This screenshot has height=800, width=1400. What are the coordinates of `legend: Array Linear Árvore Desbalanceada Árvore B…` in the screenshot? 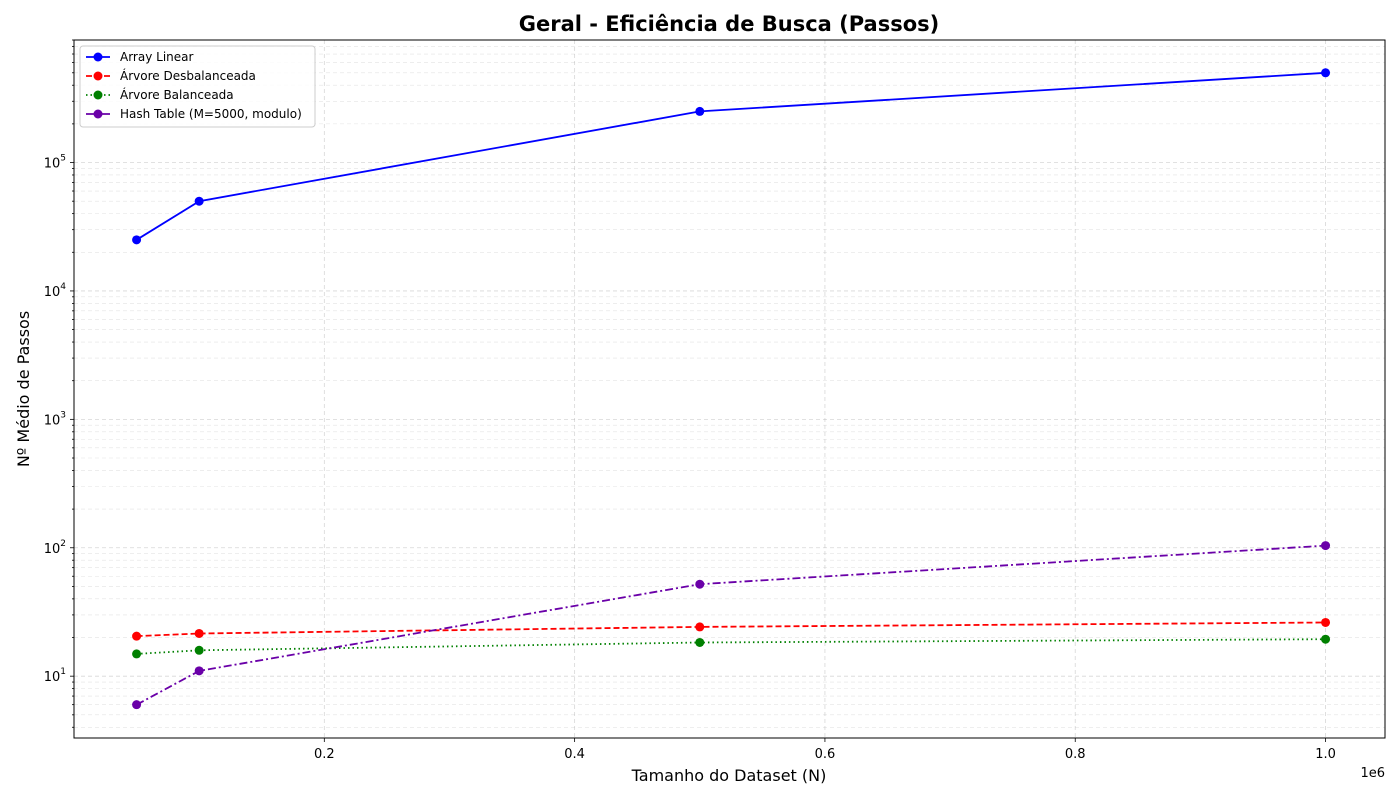 It's located at (197, 86).